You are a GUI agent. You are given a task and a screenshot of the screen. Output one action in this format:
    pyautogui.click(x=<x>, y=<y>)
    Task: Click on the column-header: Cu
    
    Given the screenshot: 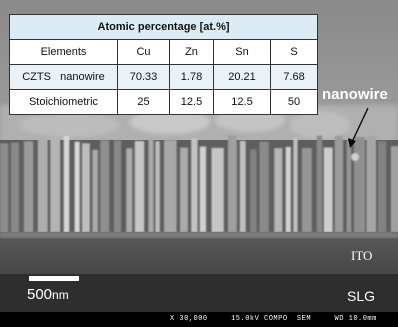 What is the action you would take?
    pyautogui.click(x=143, y=52)
    